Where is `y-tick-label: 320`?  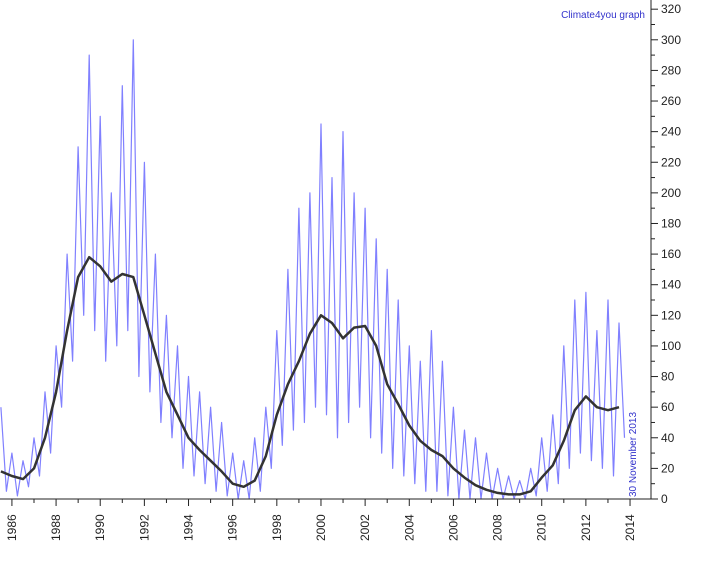
y-tick-label: 320 is located at coordinates (671, 9).